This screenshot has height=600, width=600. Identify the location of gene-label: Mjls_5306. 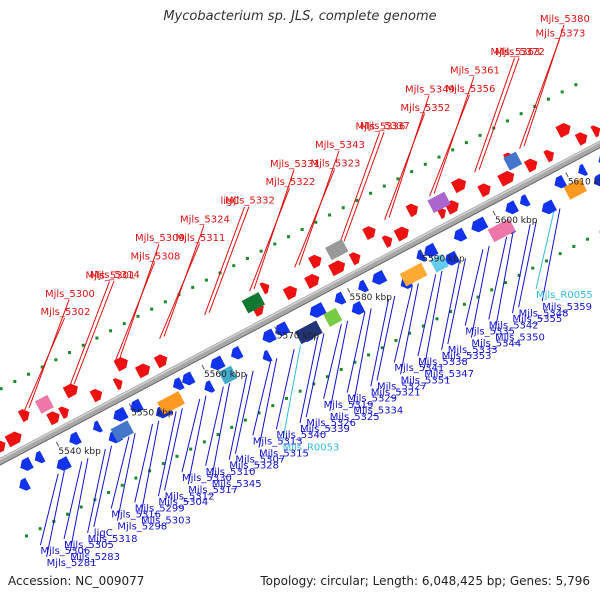
(65, 551).